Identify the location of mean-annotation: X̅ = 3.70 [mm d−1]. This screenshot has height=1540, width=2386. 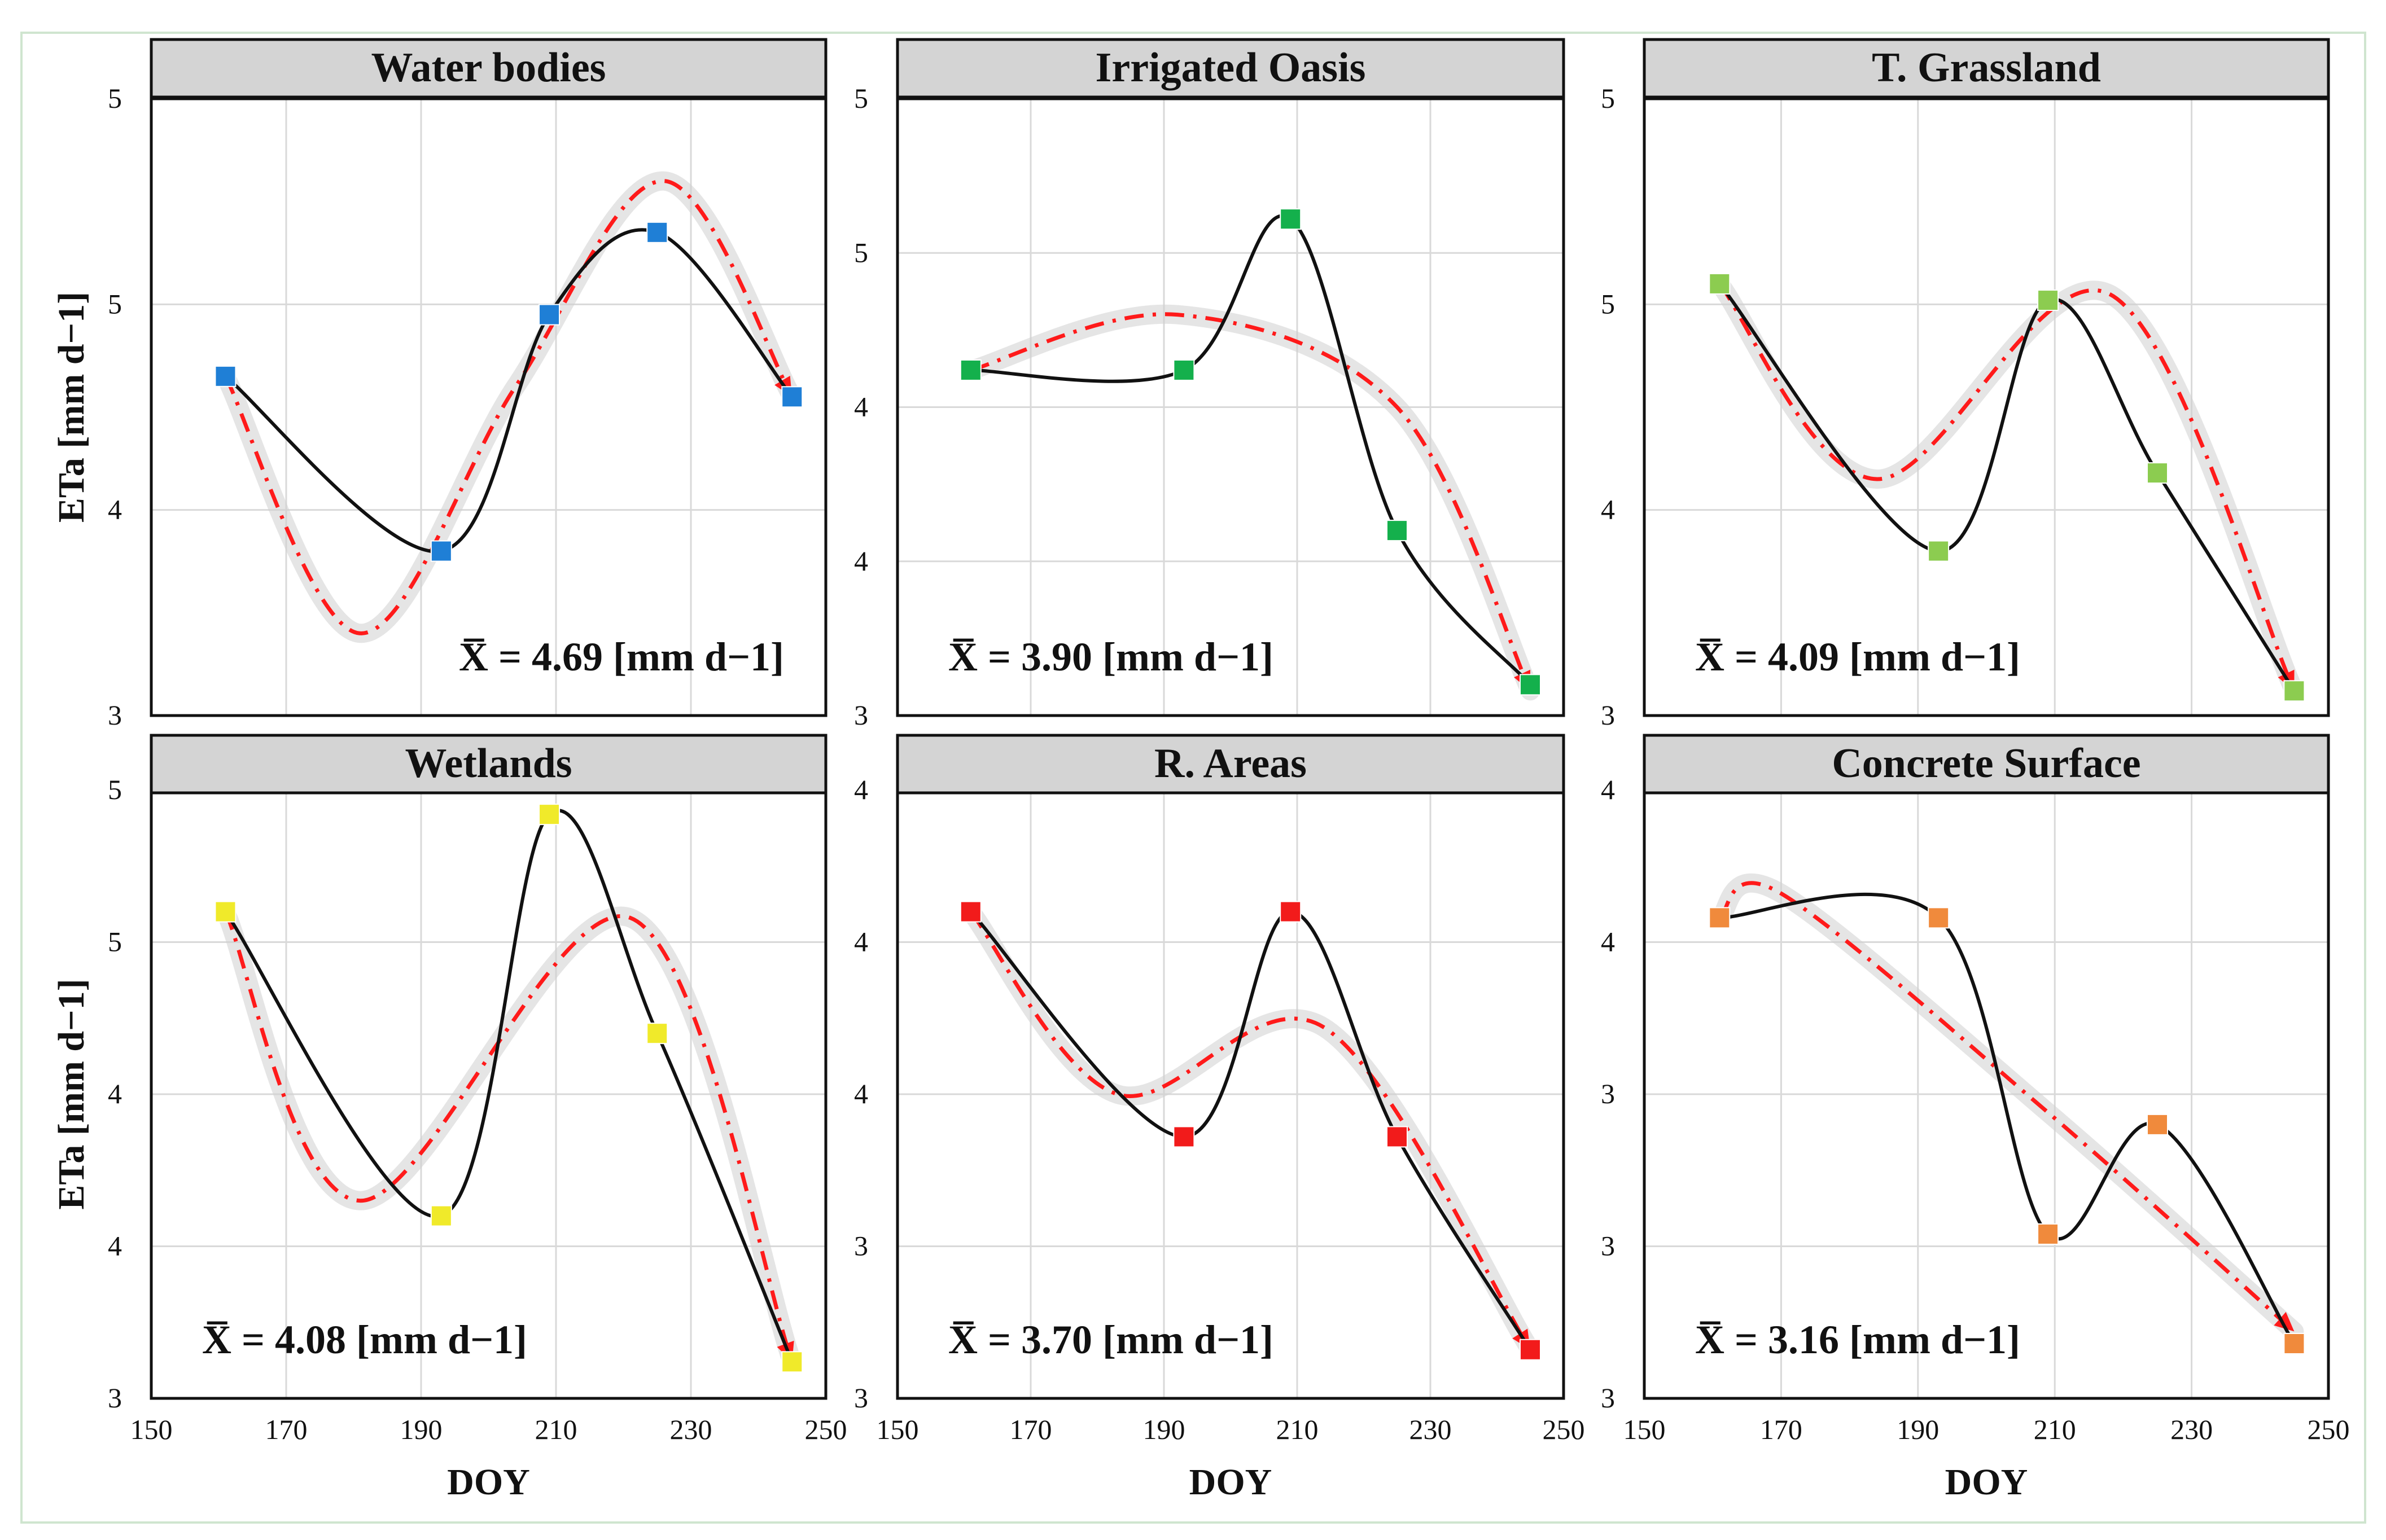
(1110, 1339).